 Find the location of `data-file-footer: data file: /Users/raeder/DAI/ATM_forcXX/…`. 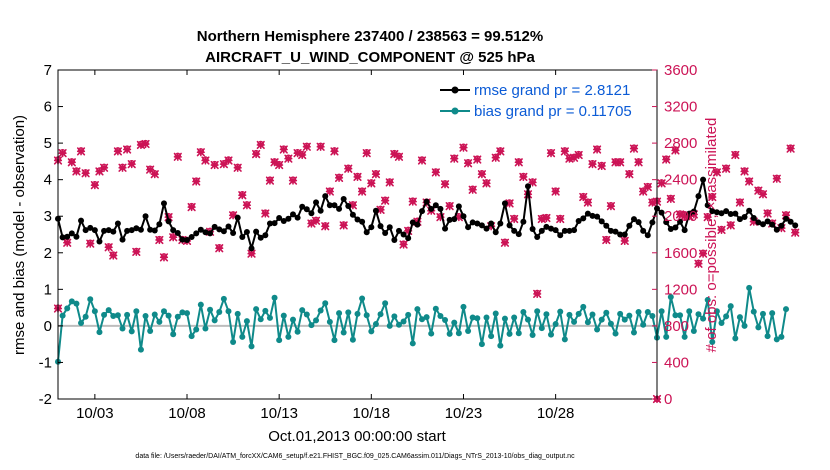

data-file-footer: data file: /Users/raeder/DAI/ATM_forcXX/… is located at coordinates (355, 456).